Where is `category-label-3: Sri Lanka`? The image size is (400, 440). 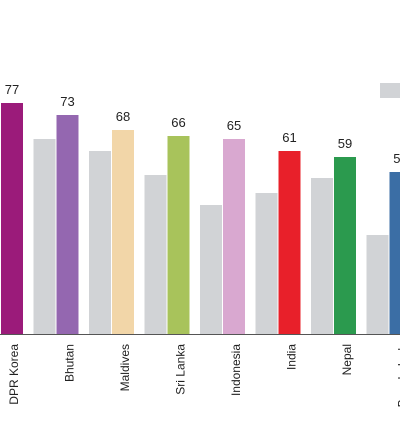 category-label-3: Sri Lanka is located at coordinates (181, 369).